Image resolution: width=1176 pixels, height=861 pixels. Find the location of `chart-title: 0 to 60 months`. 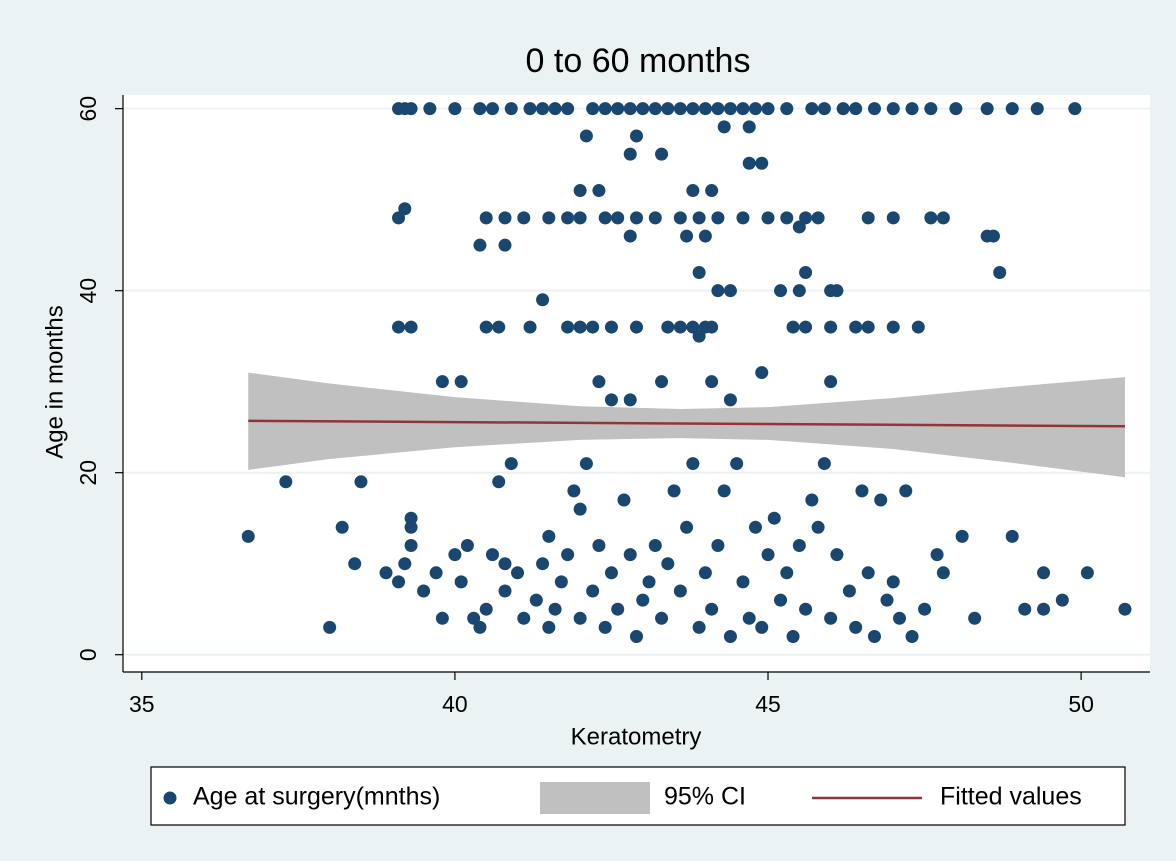

chart-title: 0 to 60 months is located at coordinates (638, 61).